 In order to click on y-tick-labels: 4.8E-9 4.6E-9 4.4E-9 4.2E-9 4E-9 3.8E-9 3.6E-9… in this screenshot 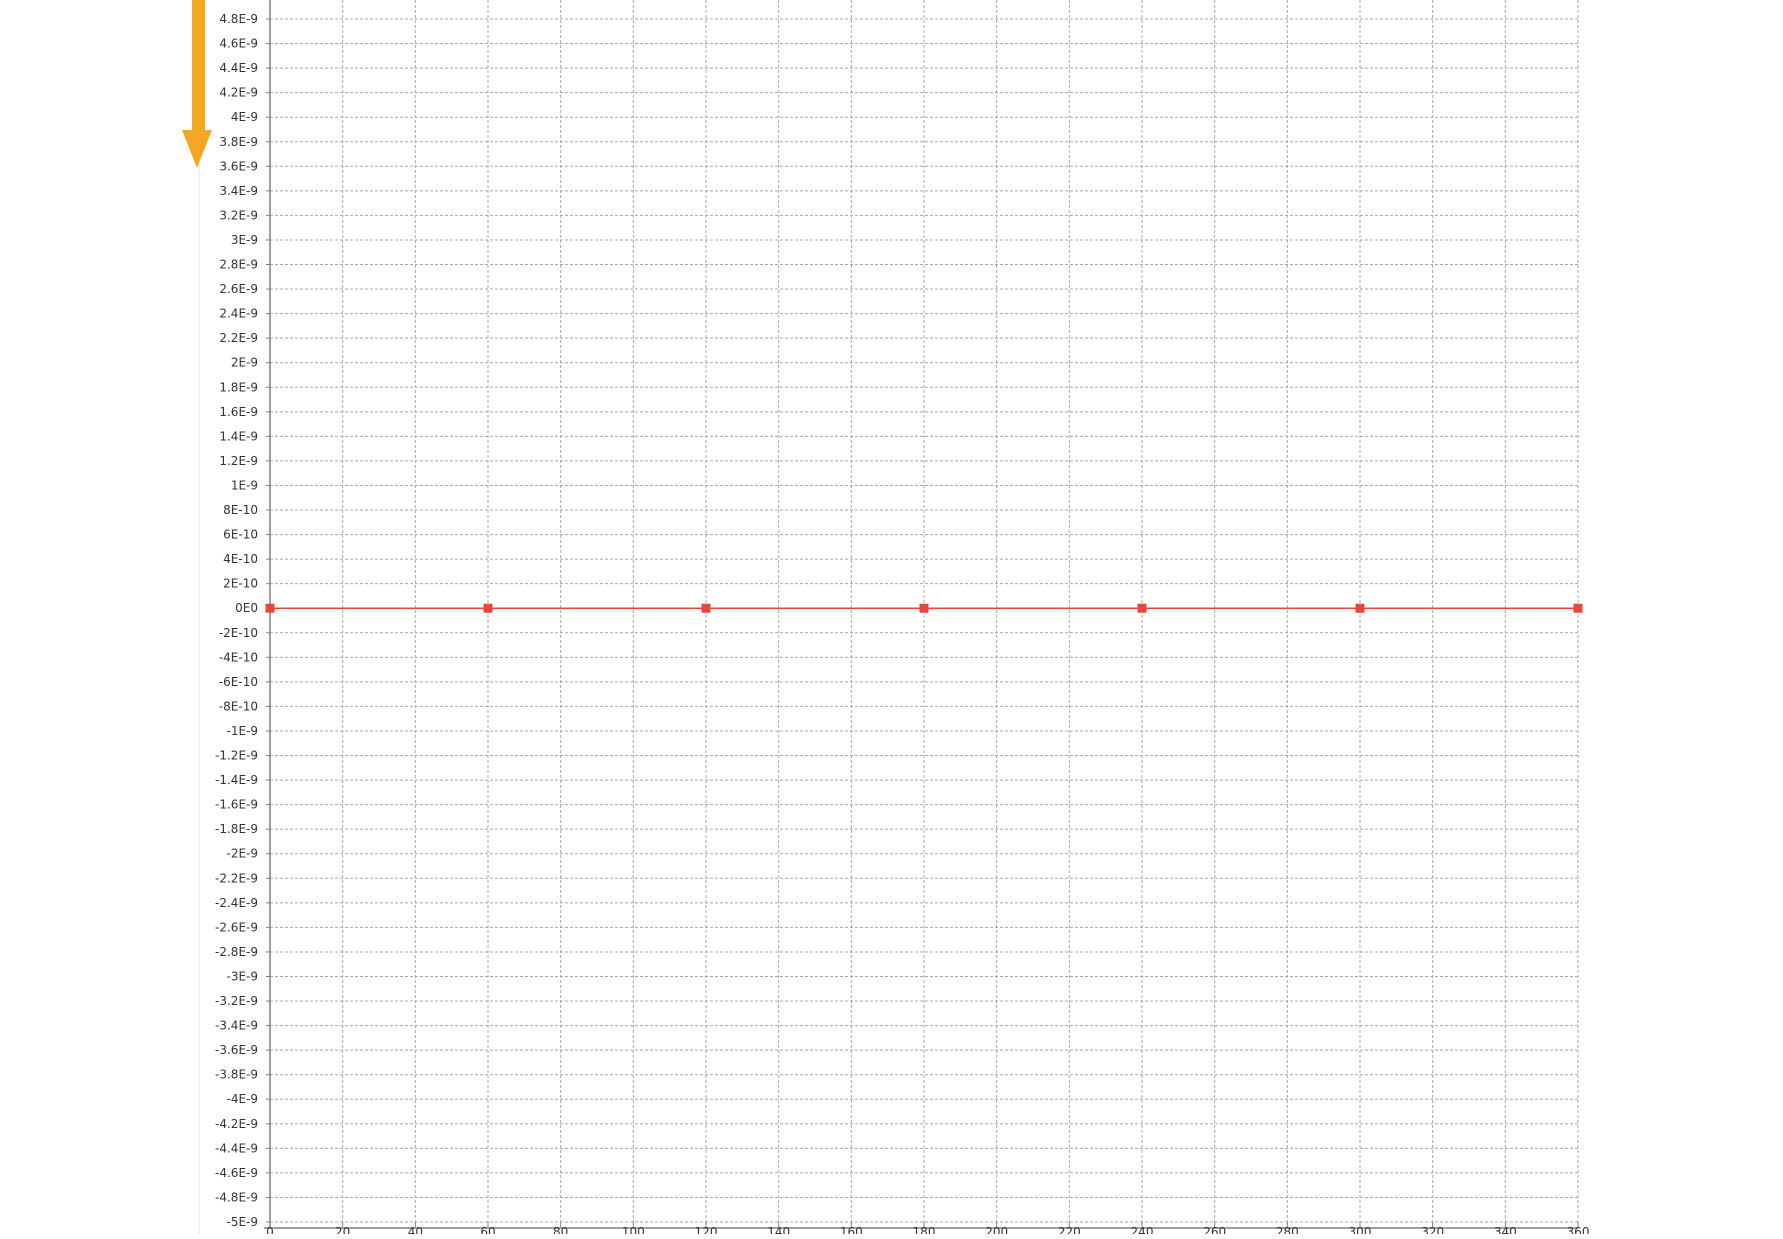, I will do `click(236, 620)`.